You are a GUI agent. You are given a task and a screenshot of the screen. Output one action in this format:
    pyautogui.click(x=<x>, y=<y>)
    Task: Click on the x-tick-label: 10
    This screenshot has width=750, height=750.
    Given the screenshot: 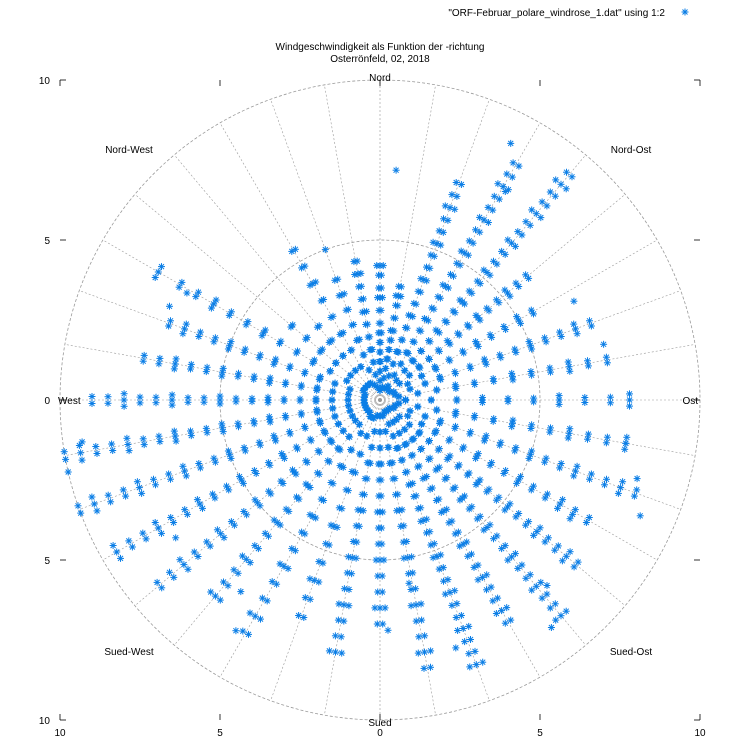 What is the action you would take?
    pyautogui.click(x=700, y=733)
    